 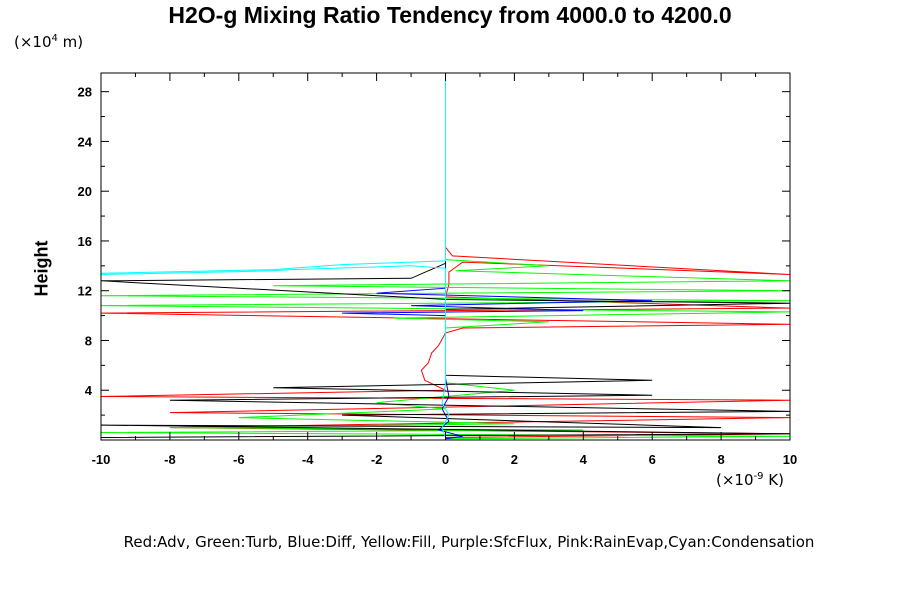 I want to click on x-units-prefix: (×10, so click(x=735, y=480).